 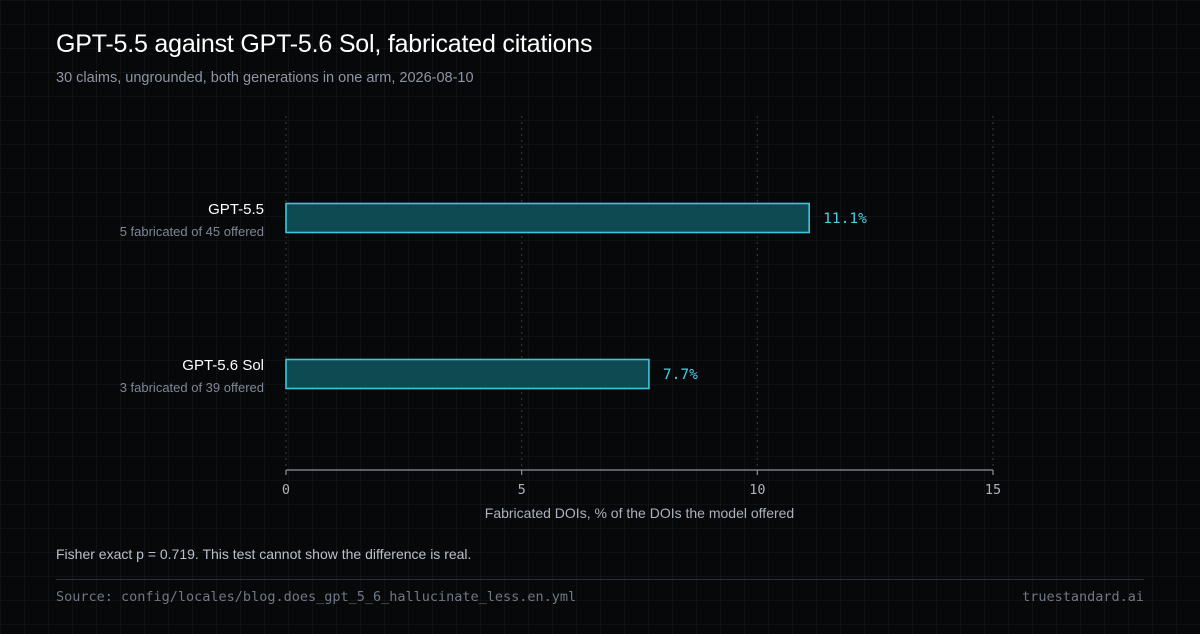 What do you see at coordinates (993, 490) in the screenshot?
I see `x-tick-label-15: 15` at bounding box center [993, 490].